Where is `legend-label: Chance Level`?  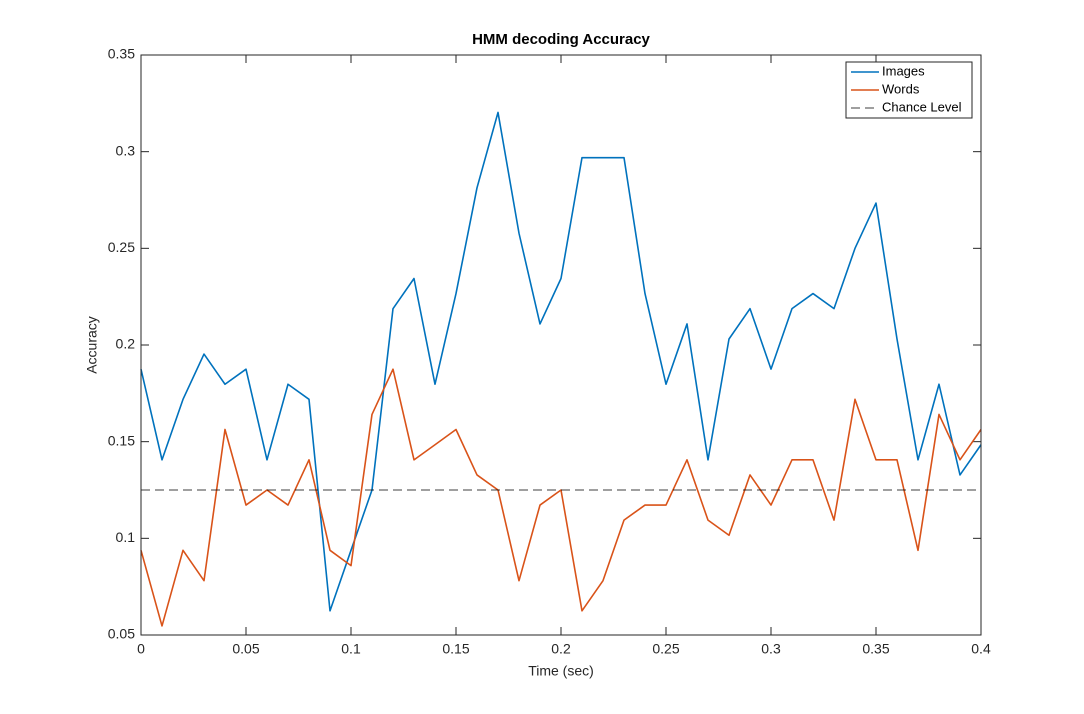
legend-label: Chance Level is located at coordinates (922, 106).